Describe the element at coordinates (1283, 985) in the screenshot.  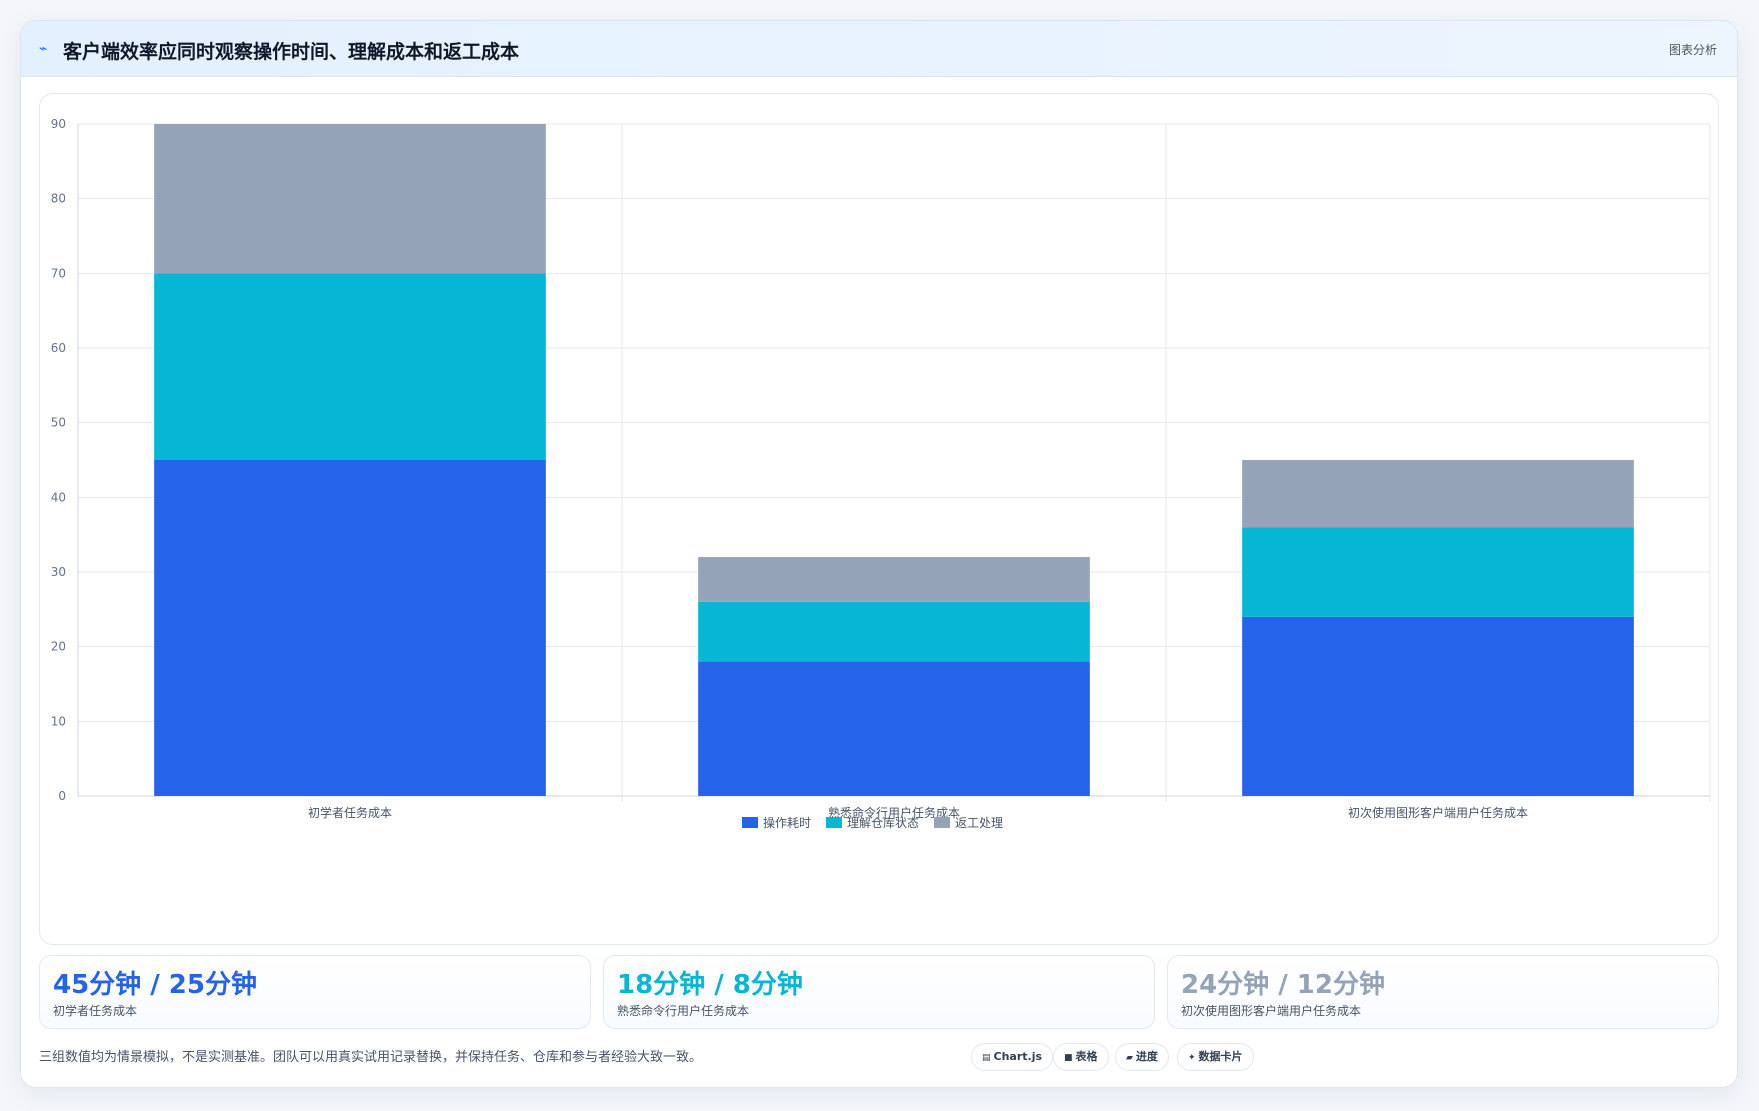
I see `stat-value: 24分钟 / 12分钟` at that location.